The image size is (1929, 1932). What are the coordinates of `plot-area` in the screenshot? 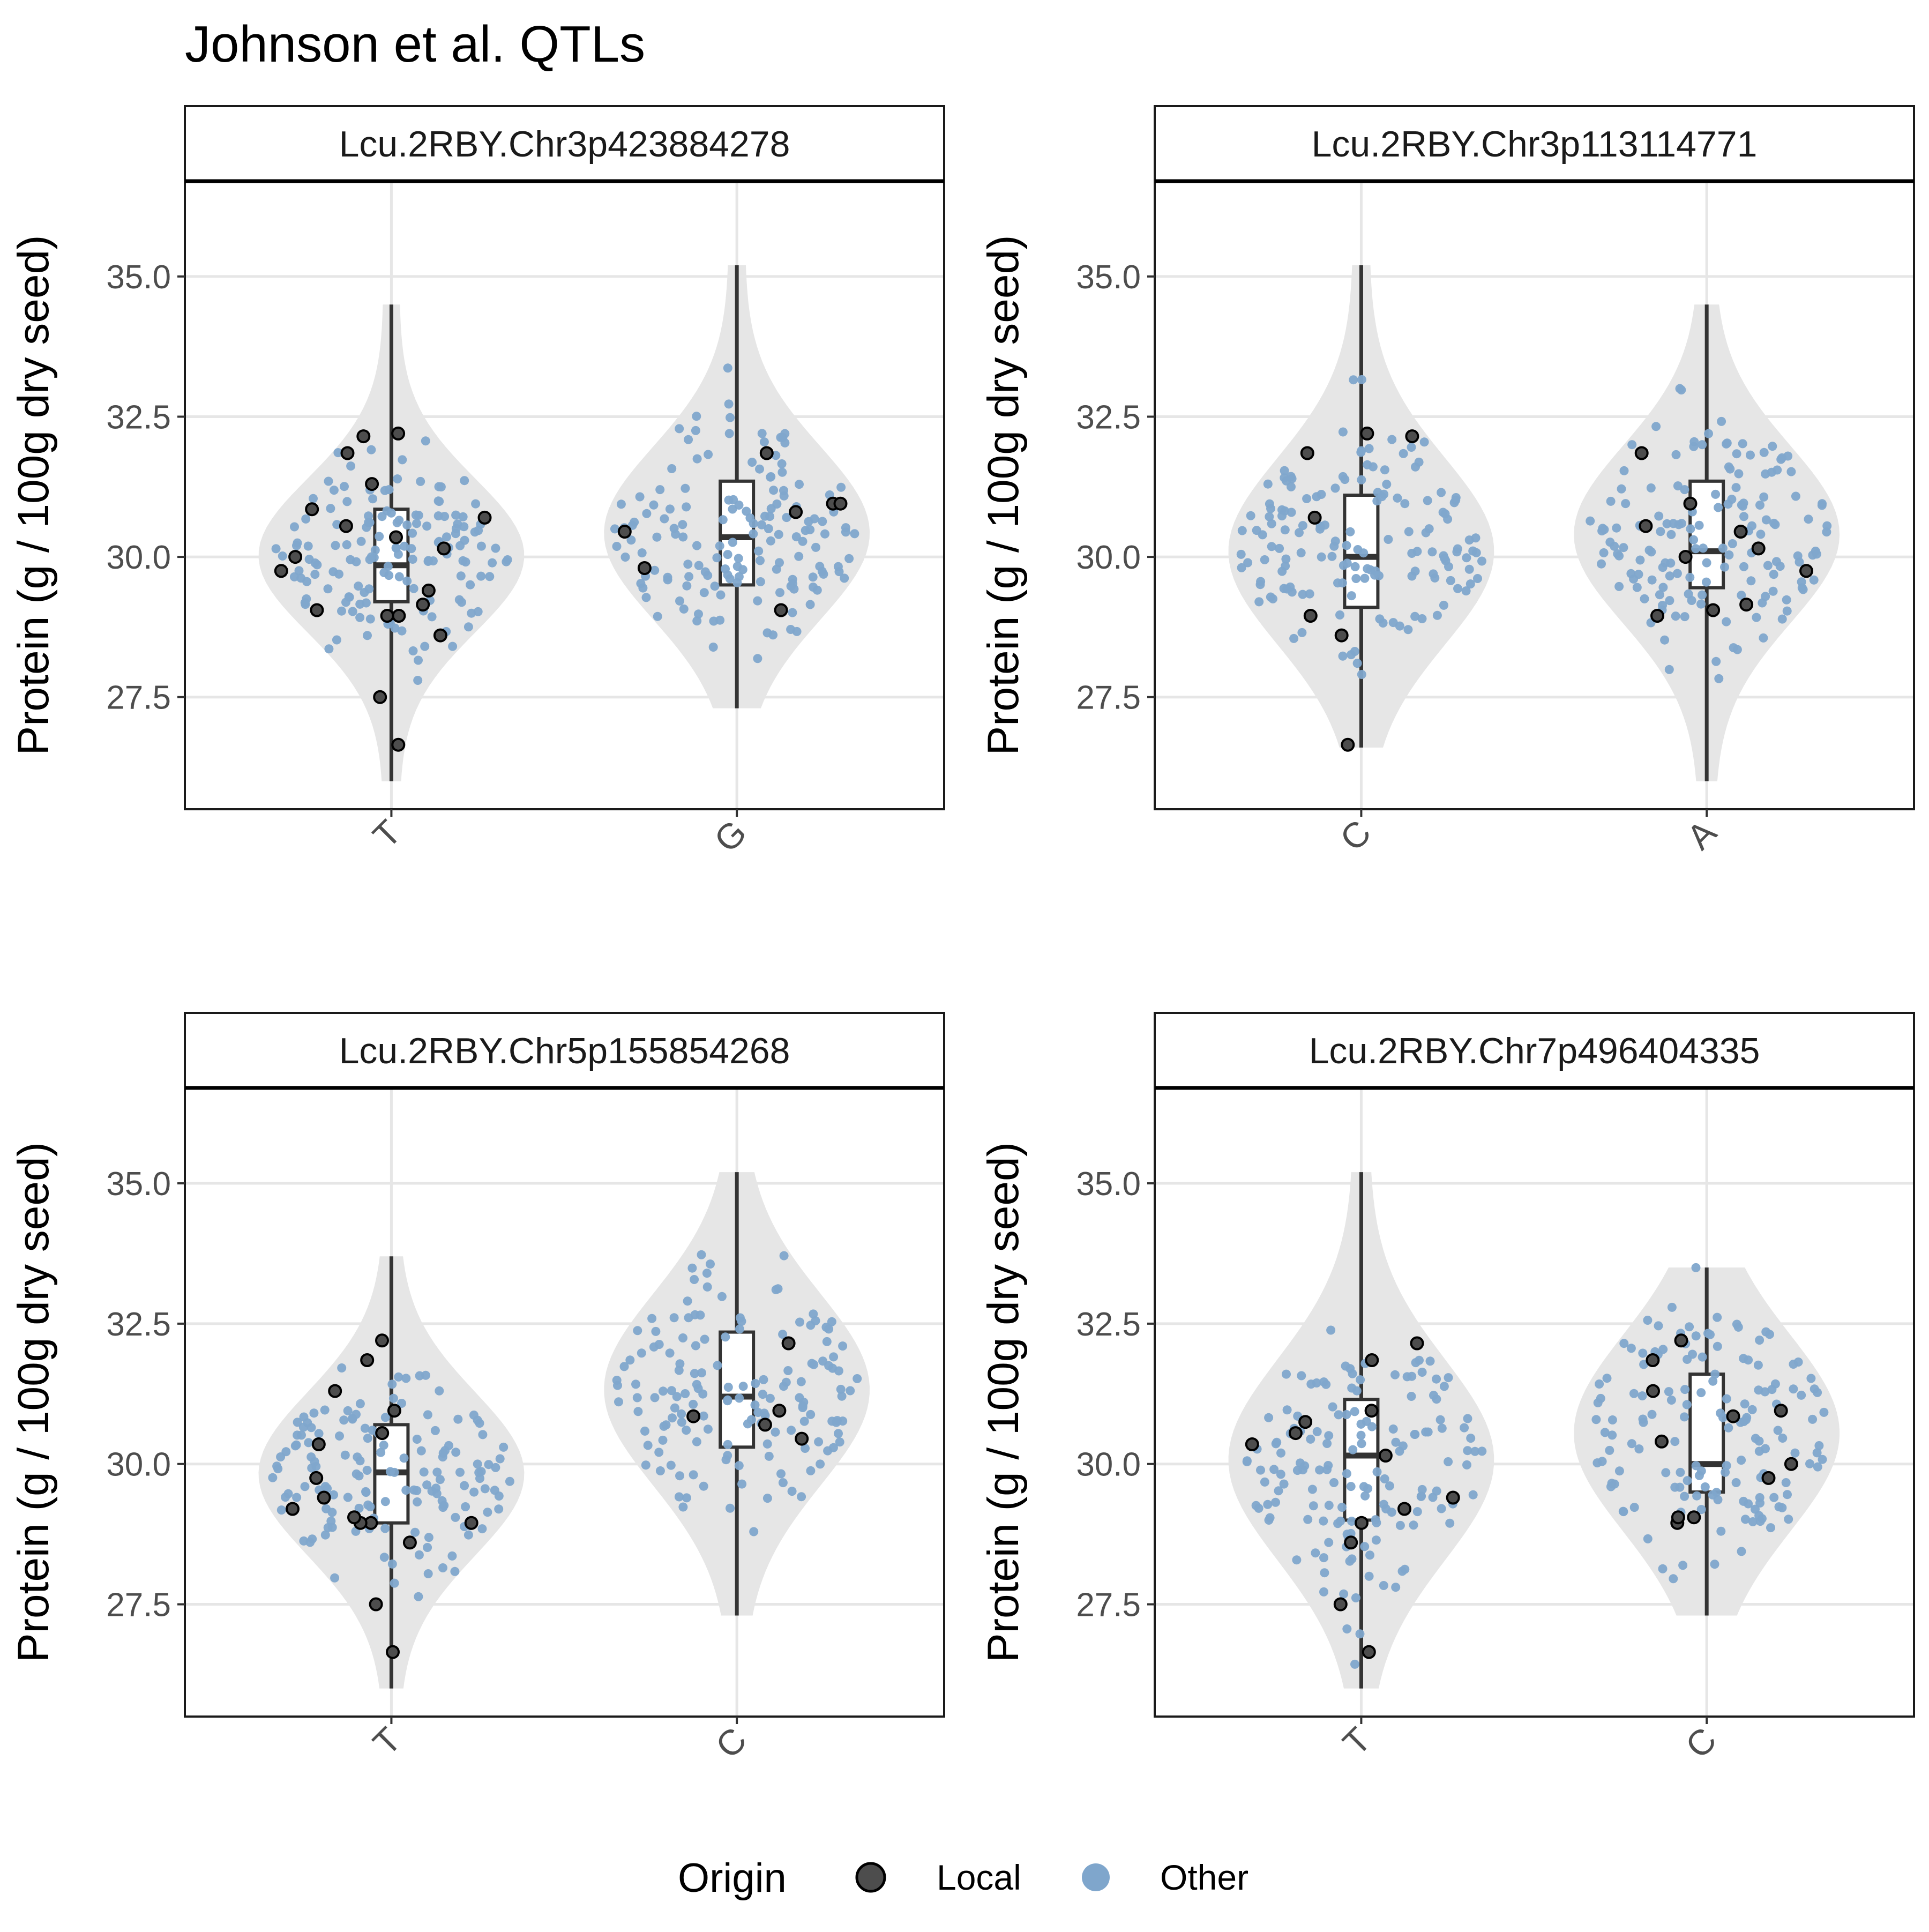 It's located at (1534, 495).